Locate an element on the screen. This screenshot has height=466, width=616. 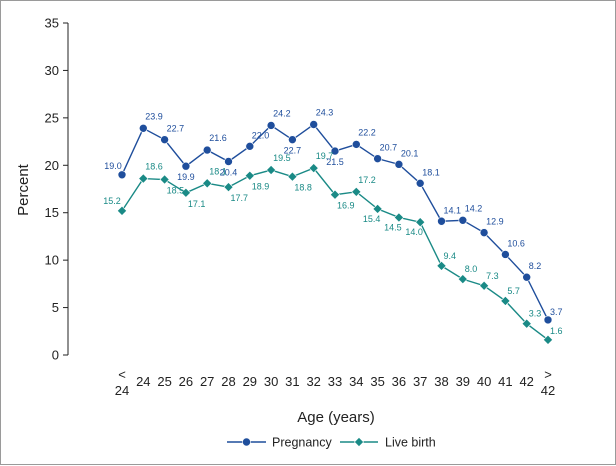
pregnancy-value-label: 3.7 is located at coordinates (556, 312).